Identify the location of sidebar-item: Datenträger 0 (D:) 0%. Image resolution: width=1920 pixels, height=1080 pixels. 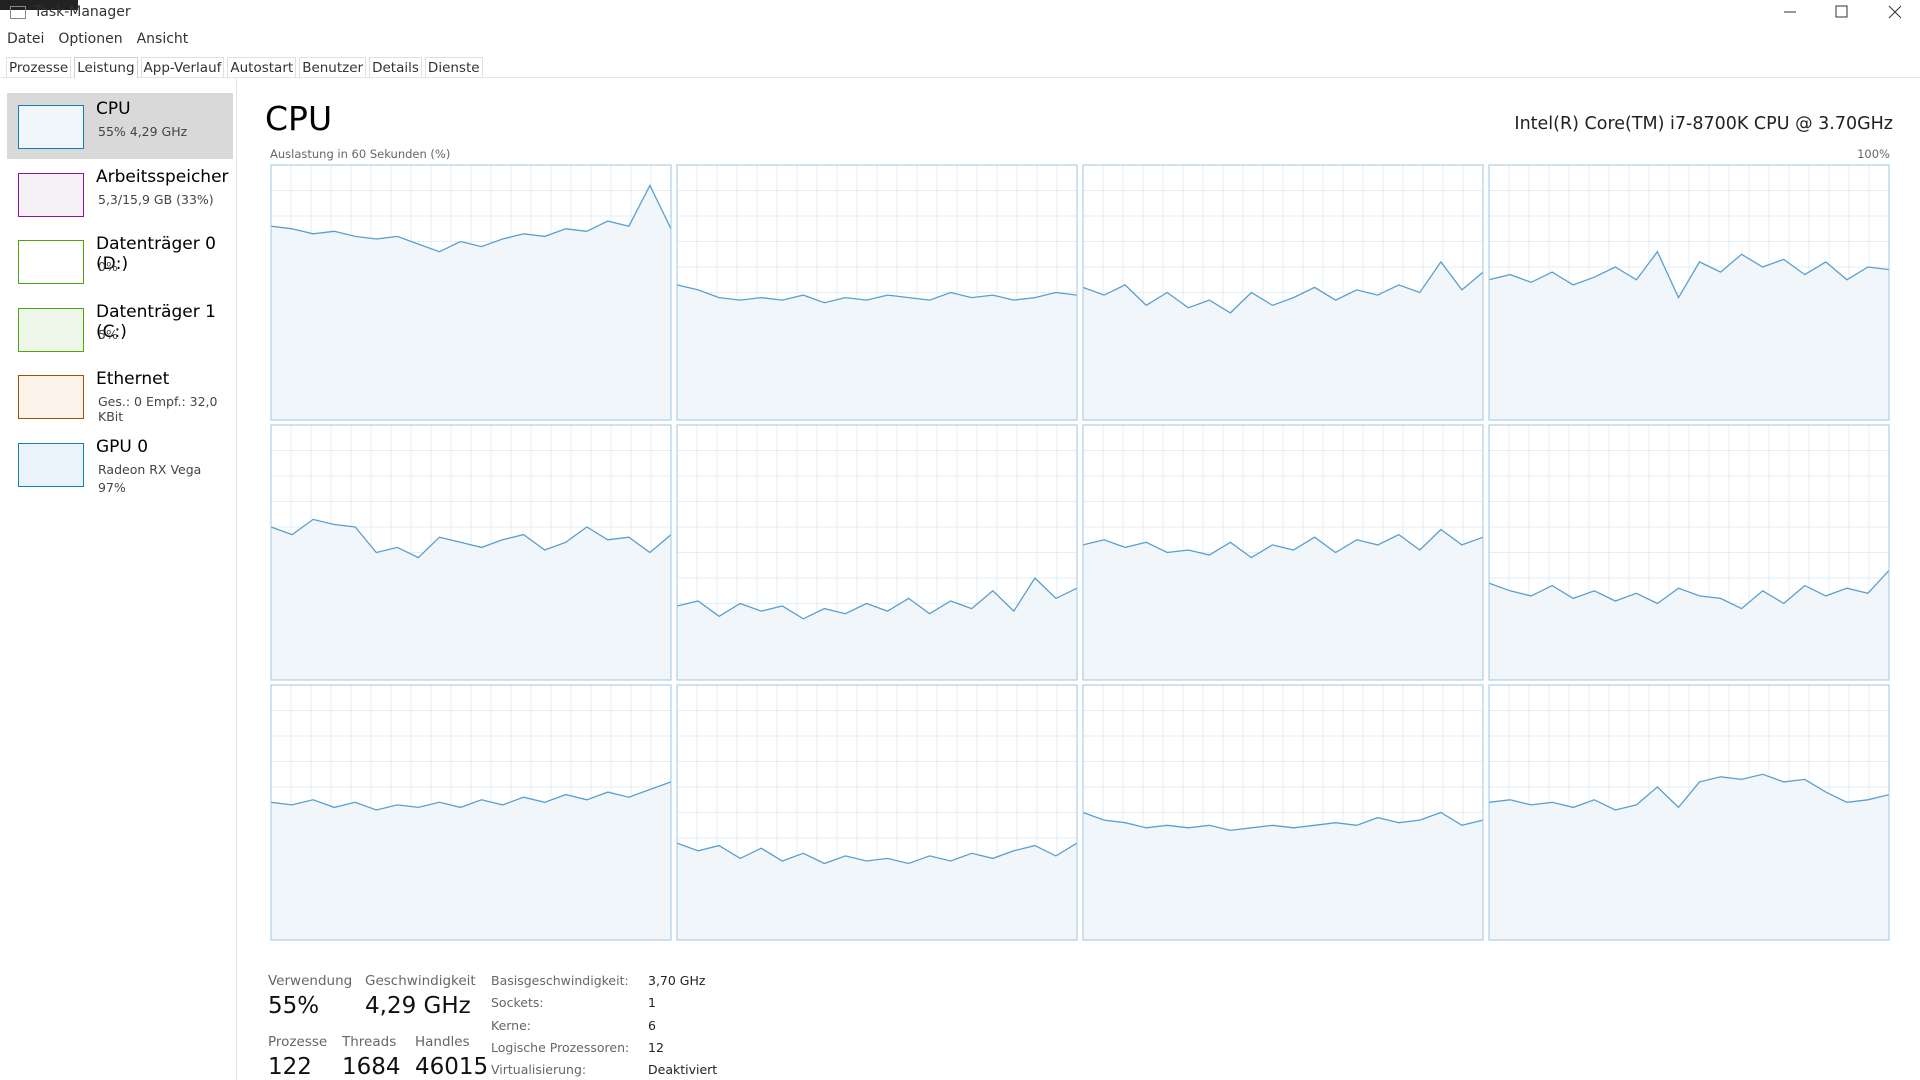
(120, 261).